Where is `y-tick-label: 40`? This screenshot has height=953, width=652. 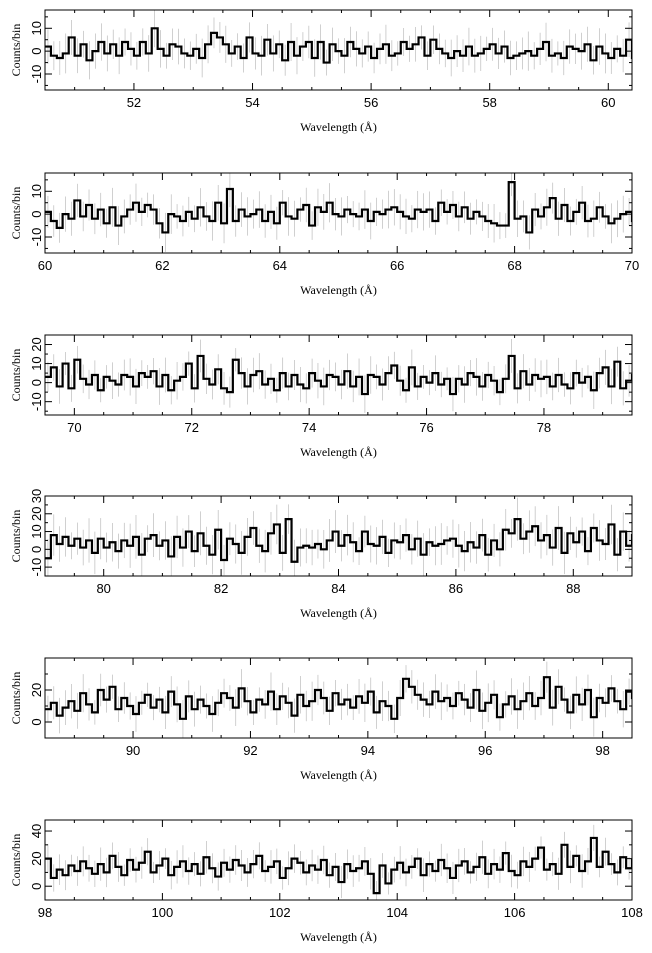 y-tick-label: 40 is located at coordinates (36, 831).